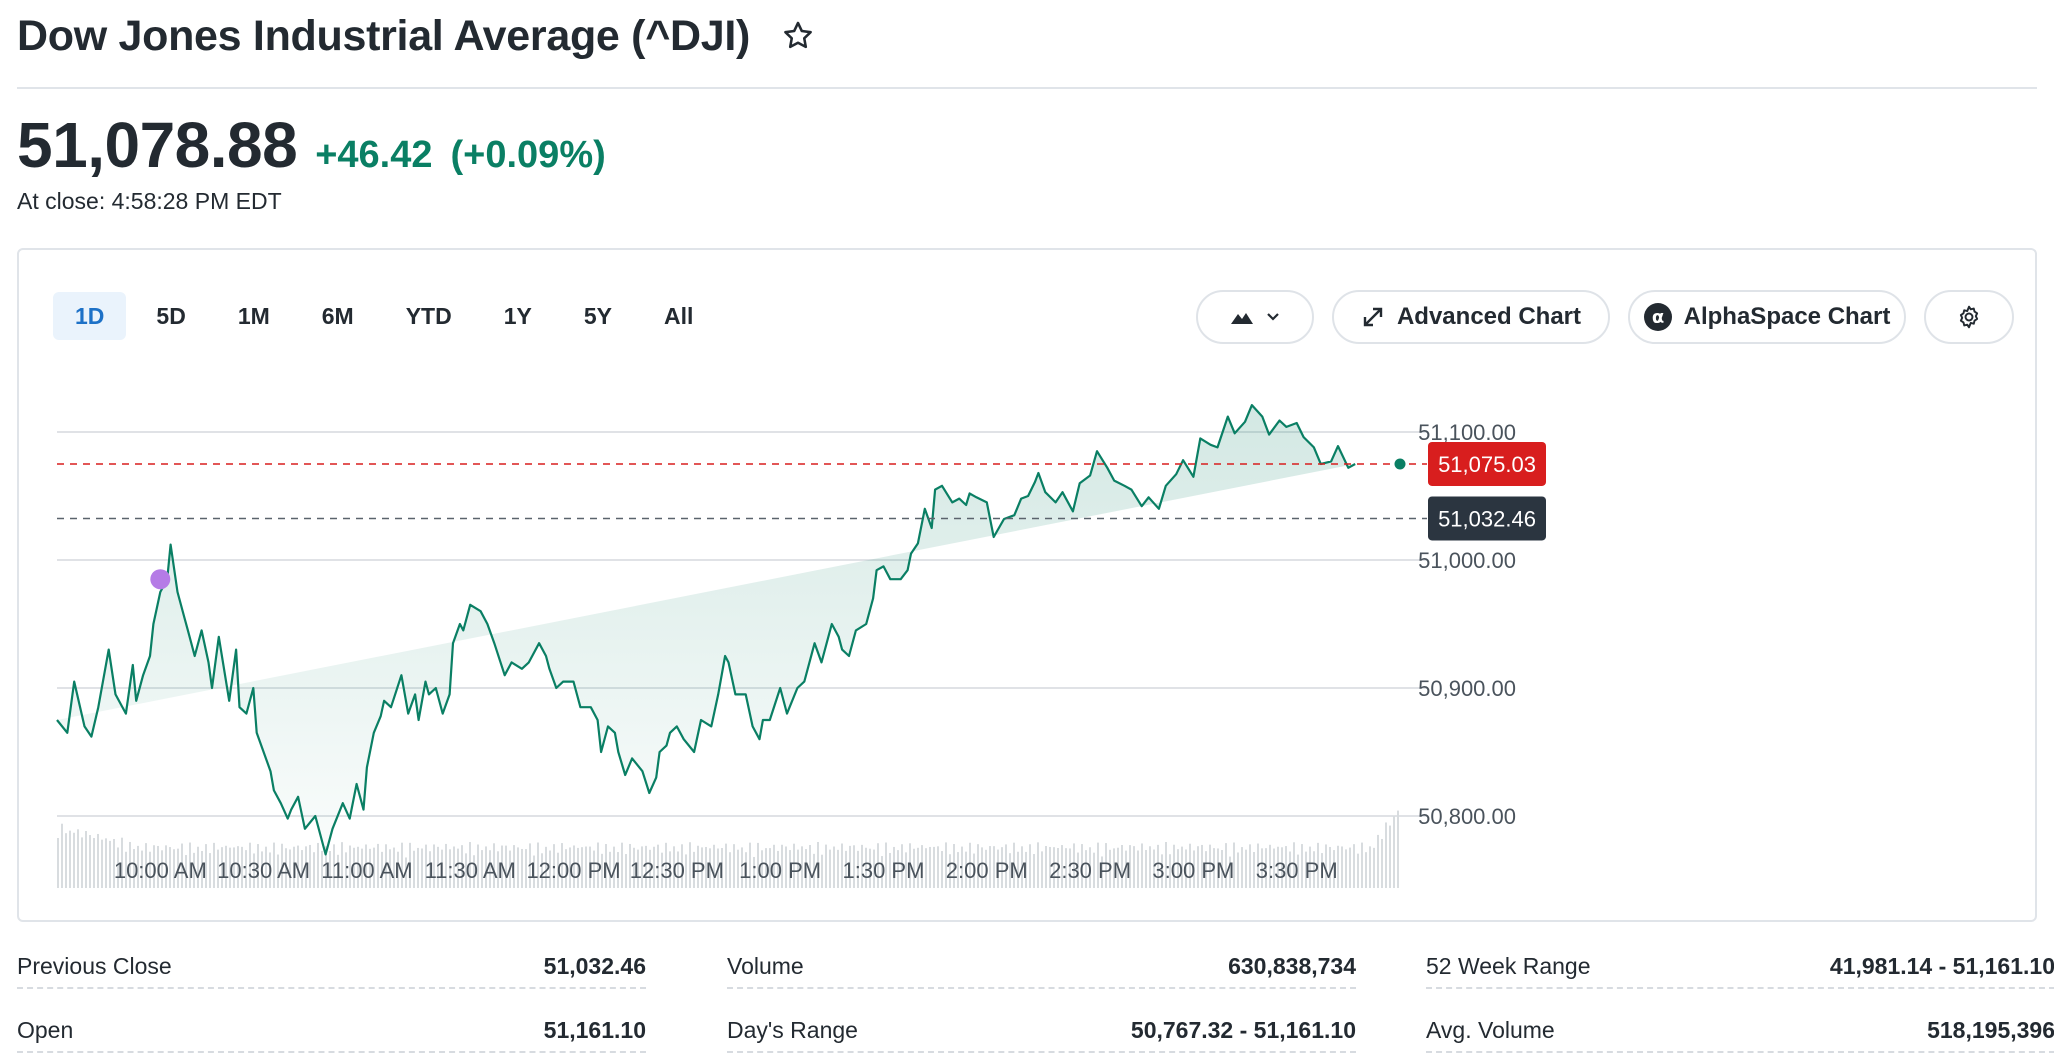  Describe the element at coordinates (1941, 965) in the screenshot. I see `stat-value: 41,981.14 - 51,161.10` at that location.